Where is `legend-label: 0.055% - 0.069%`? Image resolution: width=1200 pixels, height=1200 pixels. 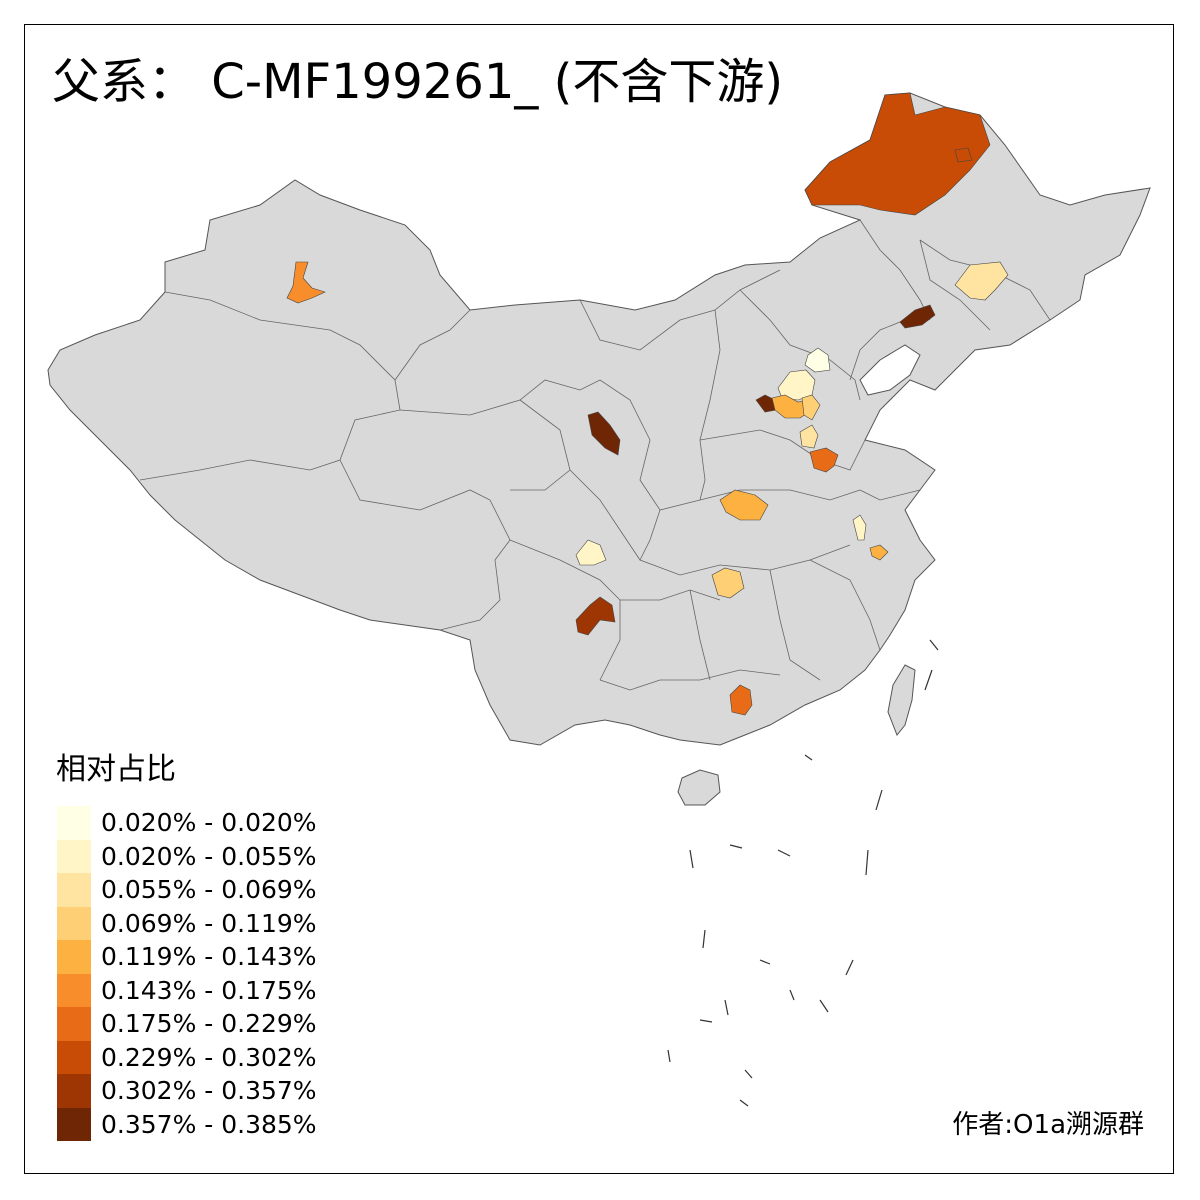 legend-label: 0.055% - 0.069% is located at coordinates (209, 889).